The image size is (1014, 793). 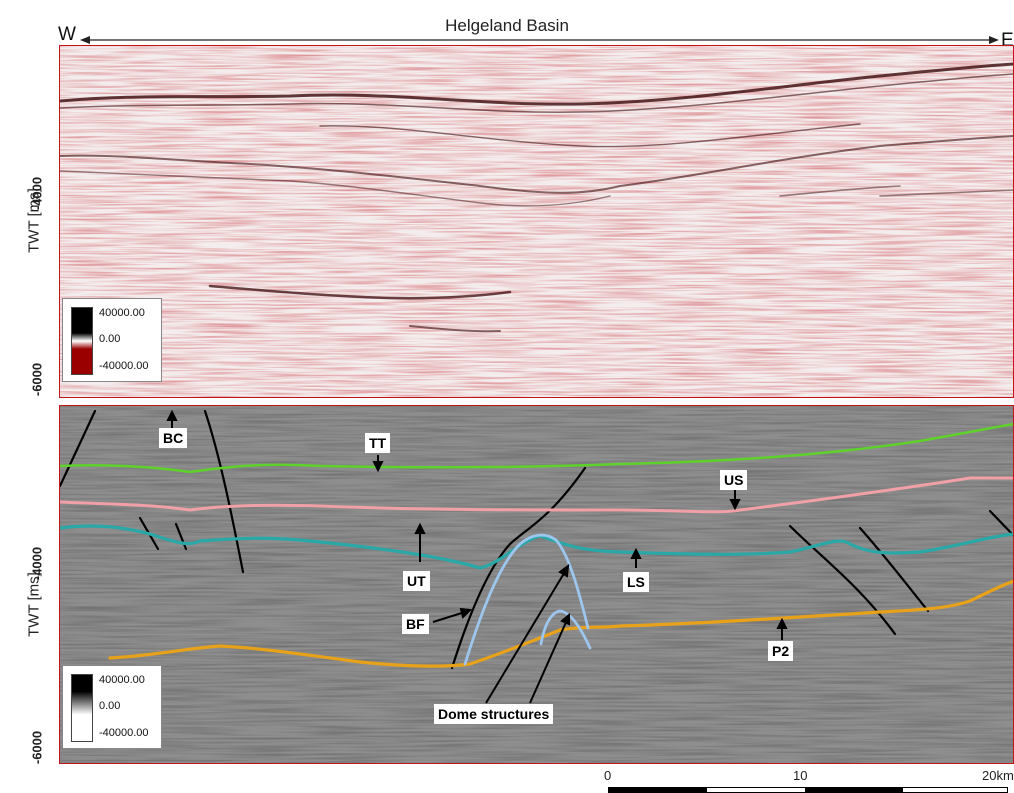 I want to click on scale-tick-10: 10, so click(x=800, y=775).